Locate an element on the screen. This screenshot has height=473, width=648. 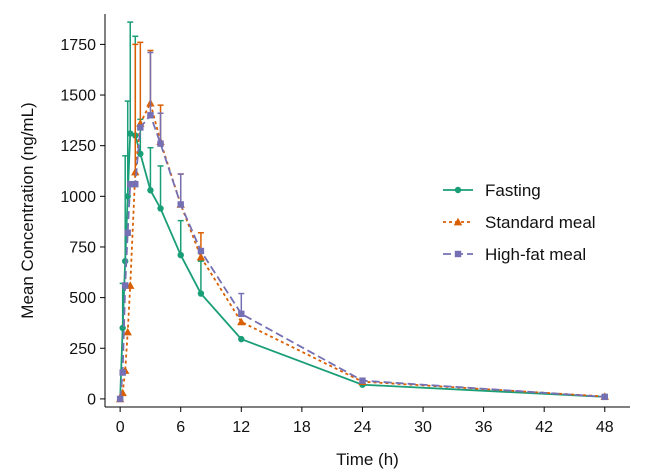
y-tick-label: 250 is located at coordinates (82, 349).